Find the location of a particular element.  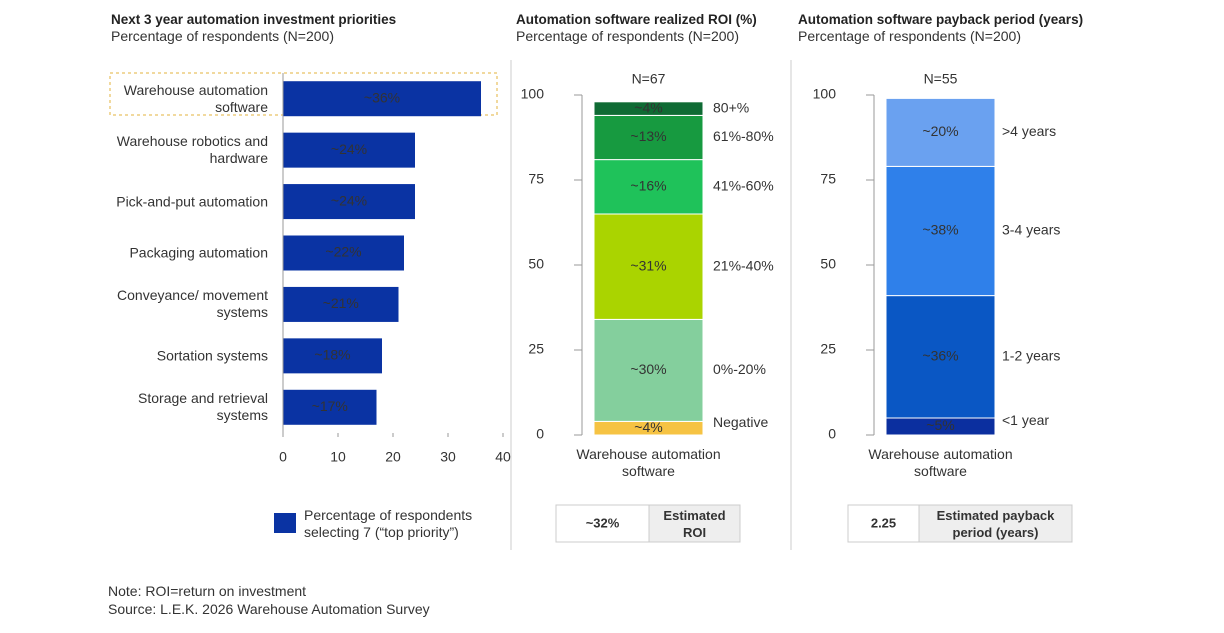

series-label: 61%-80% is located at coordinates (743, 136).